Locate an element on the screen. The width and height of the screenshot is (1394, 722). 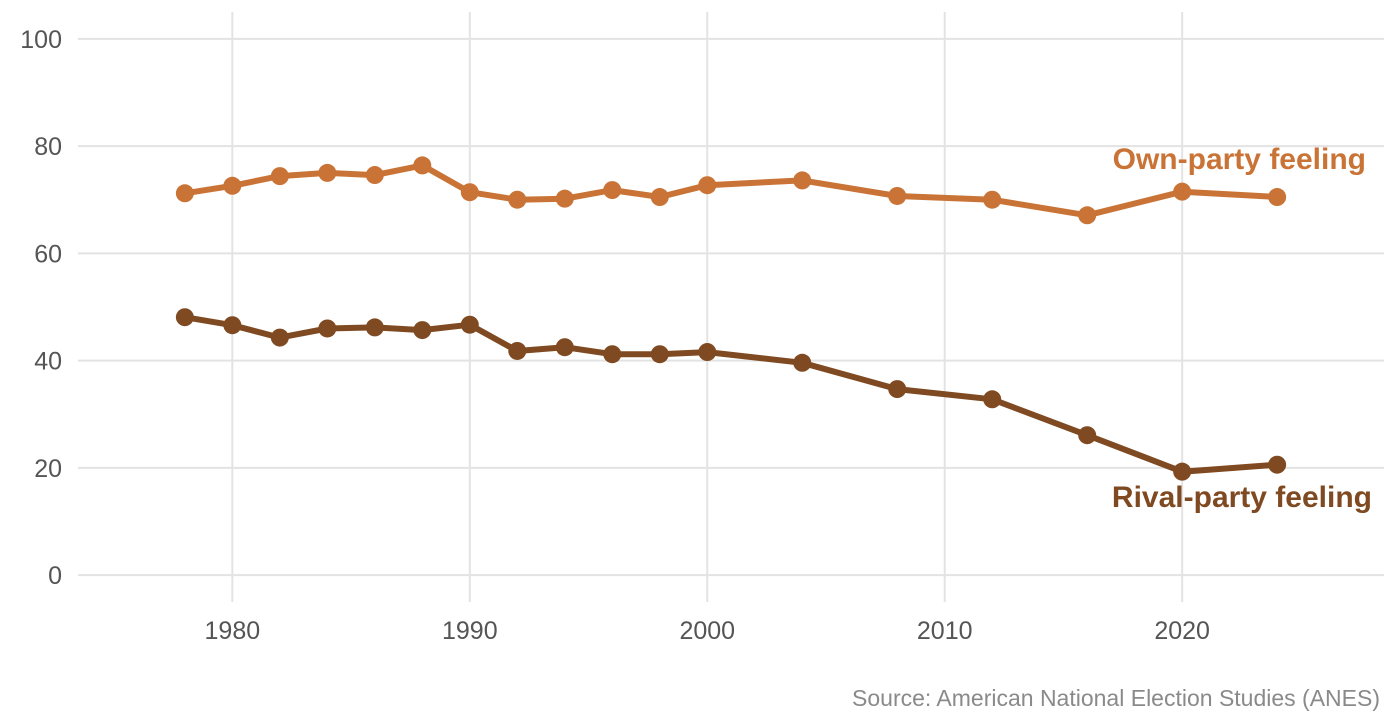
x-axis-ticks: 1980 1990 2000 2010 2020 is located at coordinates (707, 631).